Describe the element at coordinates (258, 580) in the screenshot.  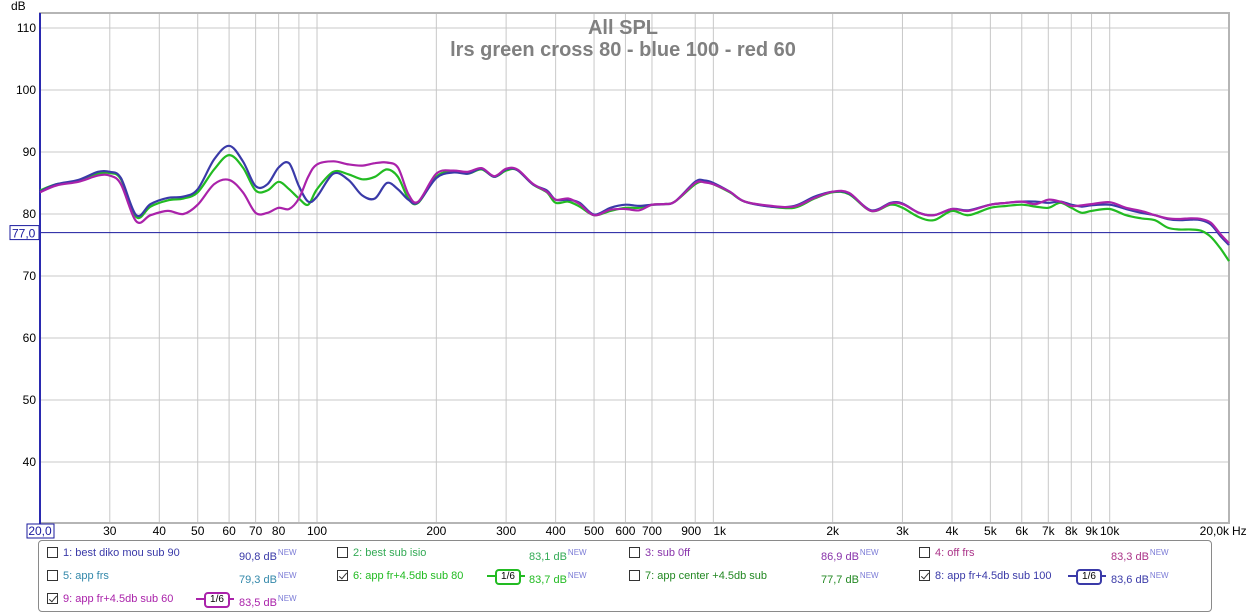
I see `legend-value-text: 79,3 dB` at that location.